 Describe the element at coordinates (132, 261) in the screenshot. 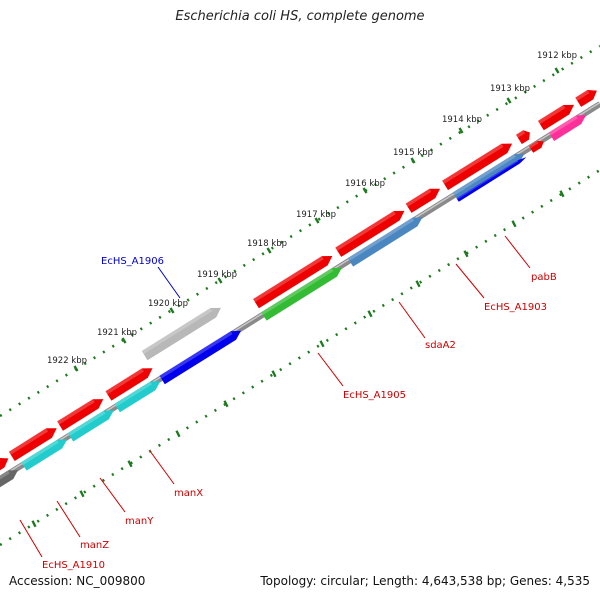

I see `gene-label-EcHS_A1906: EcHS_A1906` at that location.